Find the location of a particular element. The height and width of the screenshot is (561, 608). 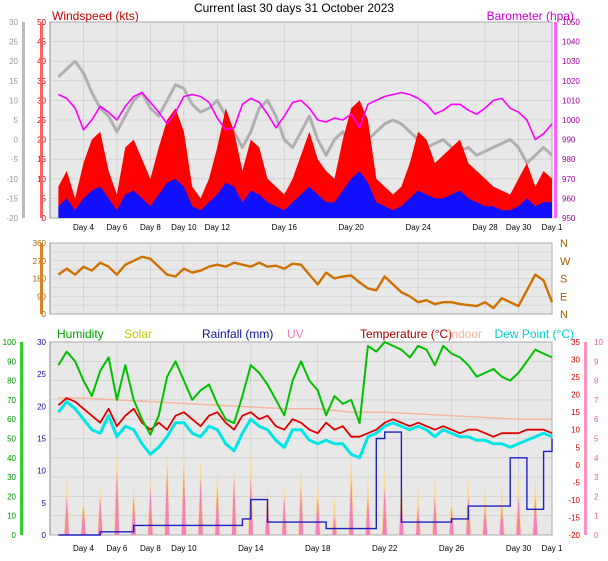

wind-xtick-label: Day 28 is located at coordinates (485, 227).